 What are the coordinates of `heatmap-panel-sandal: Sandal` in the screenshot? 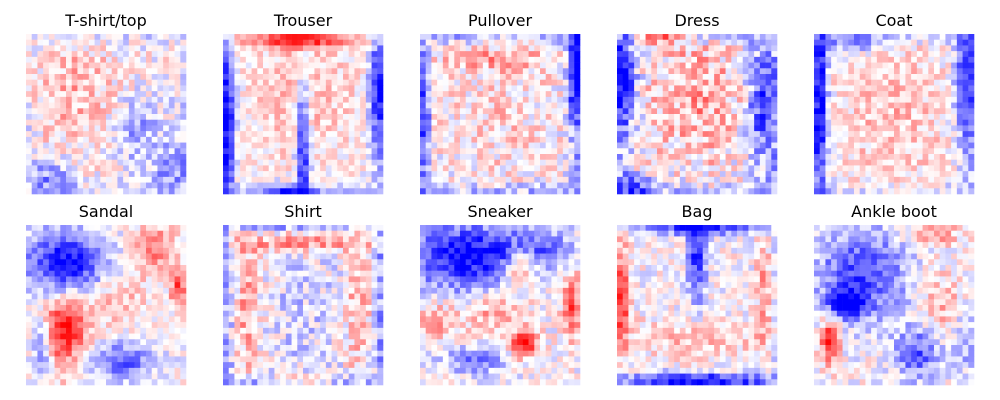 It's located at (106, 294).